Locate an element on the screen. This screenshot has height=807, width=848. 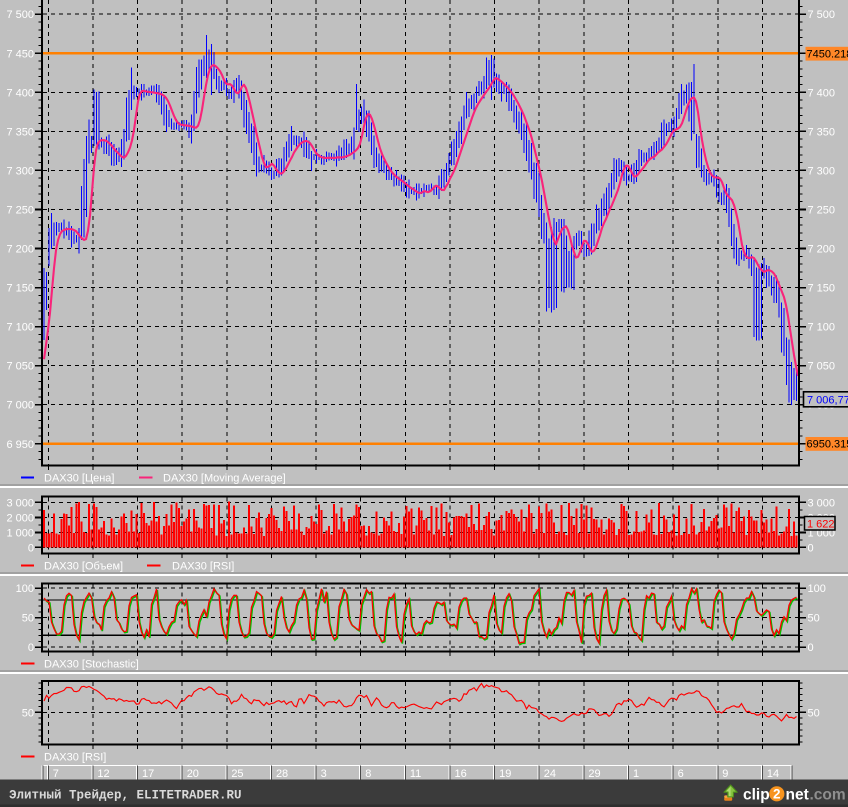
svg-text:Элитный Трейдер, ELITETRADER.R: Элитный Трейдер, ELITETRADER.RU is located at coordinates (125, 796).